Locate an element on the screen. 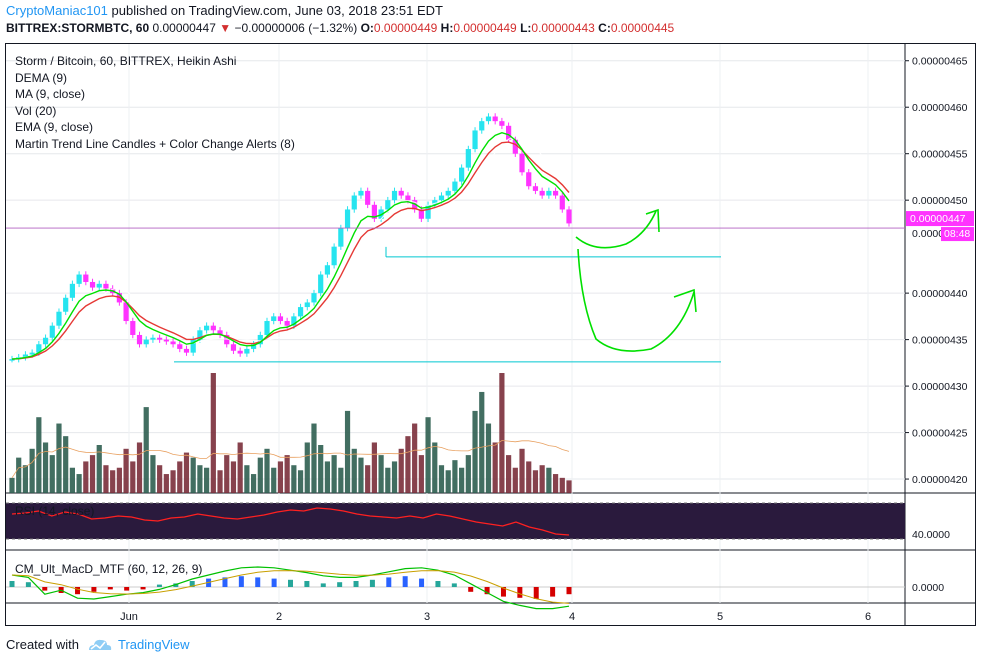 Image resolution: width=981 pixels, height=662 pixels. projection-up-curve is located at coordinates (616, 229).